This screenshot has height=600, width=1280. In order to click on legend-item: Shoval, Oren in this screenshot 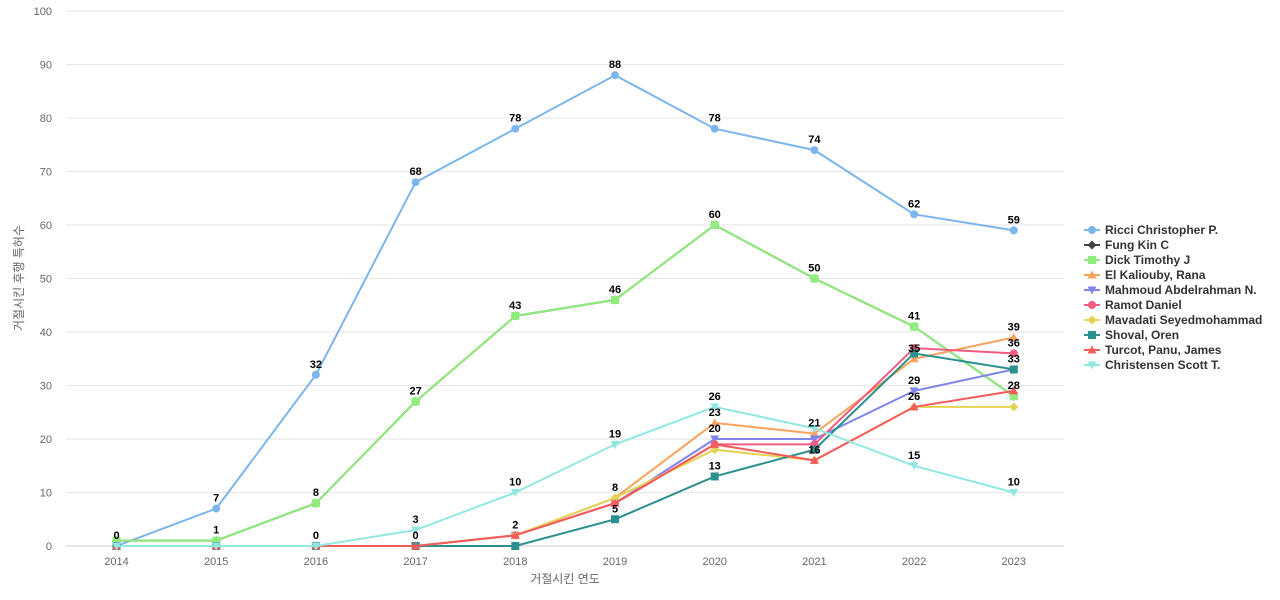, I will do `click(1131, 335)`.